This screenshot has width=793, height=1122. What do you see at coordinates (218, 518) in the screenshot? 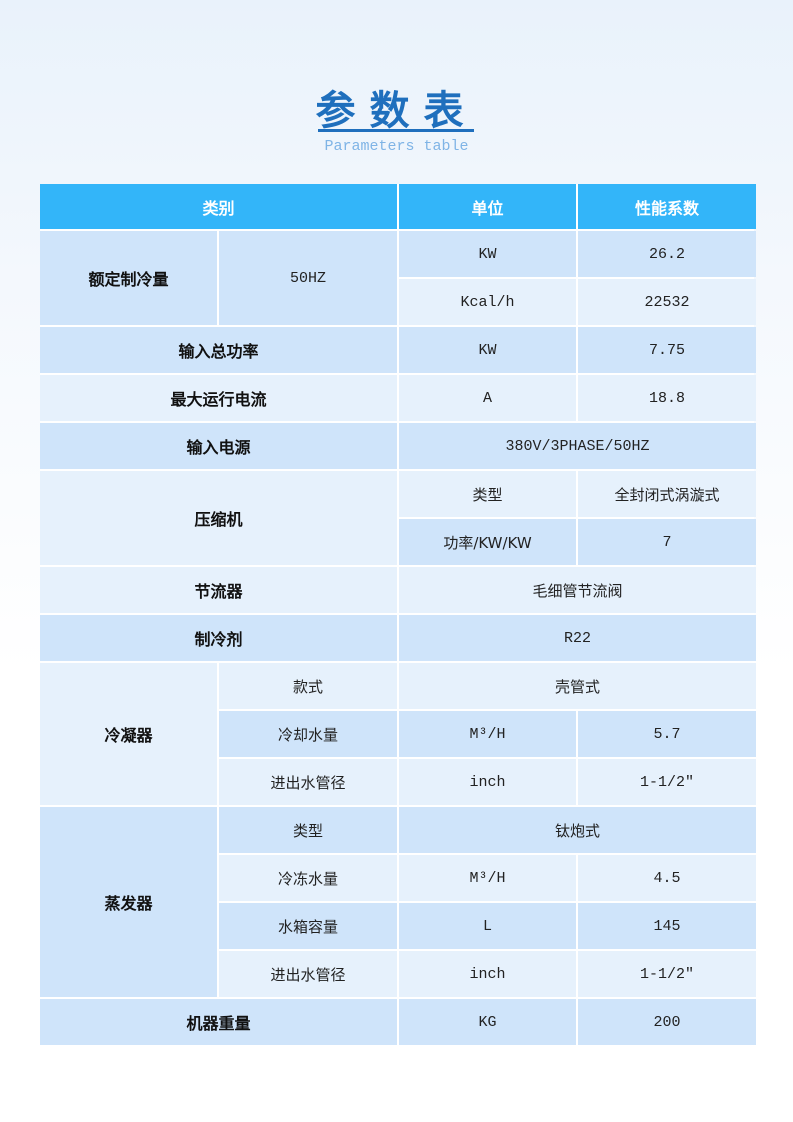
I see `compressor-label: 压缩机` at bounding box center [218, 518].